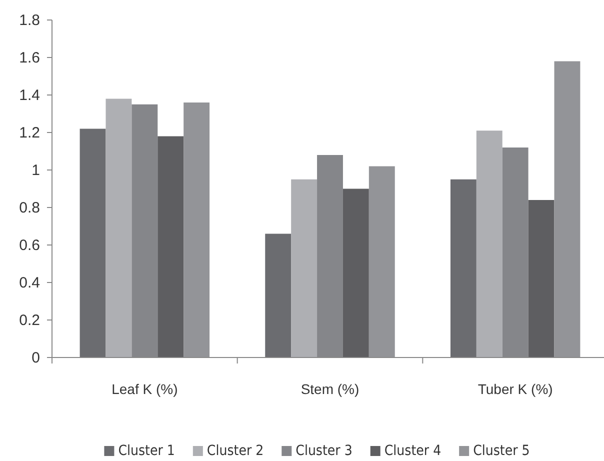  Describe the element at coordinates (36, 357) in the screenshot. I see `y-tick-label: 0` at that location.